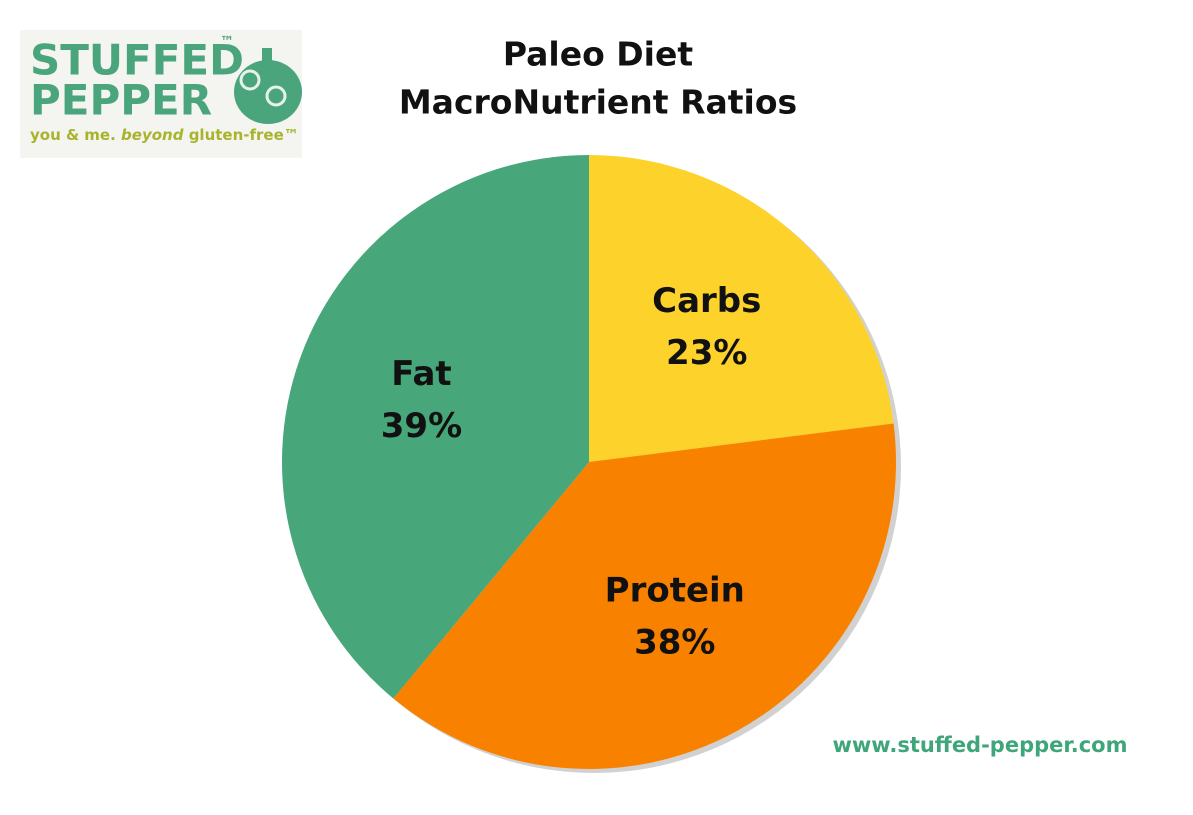 This screenshot has height=815, width=1193. What do you see at coordinates (706, 301) in the screenshot?
I see `slice-label: Carbs` at bounding box center [706, 301].